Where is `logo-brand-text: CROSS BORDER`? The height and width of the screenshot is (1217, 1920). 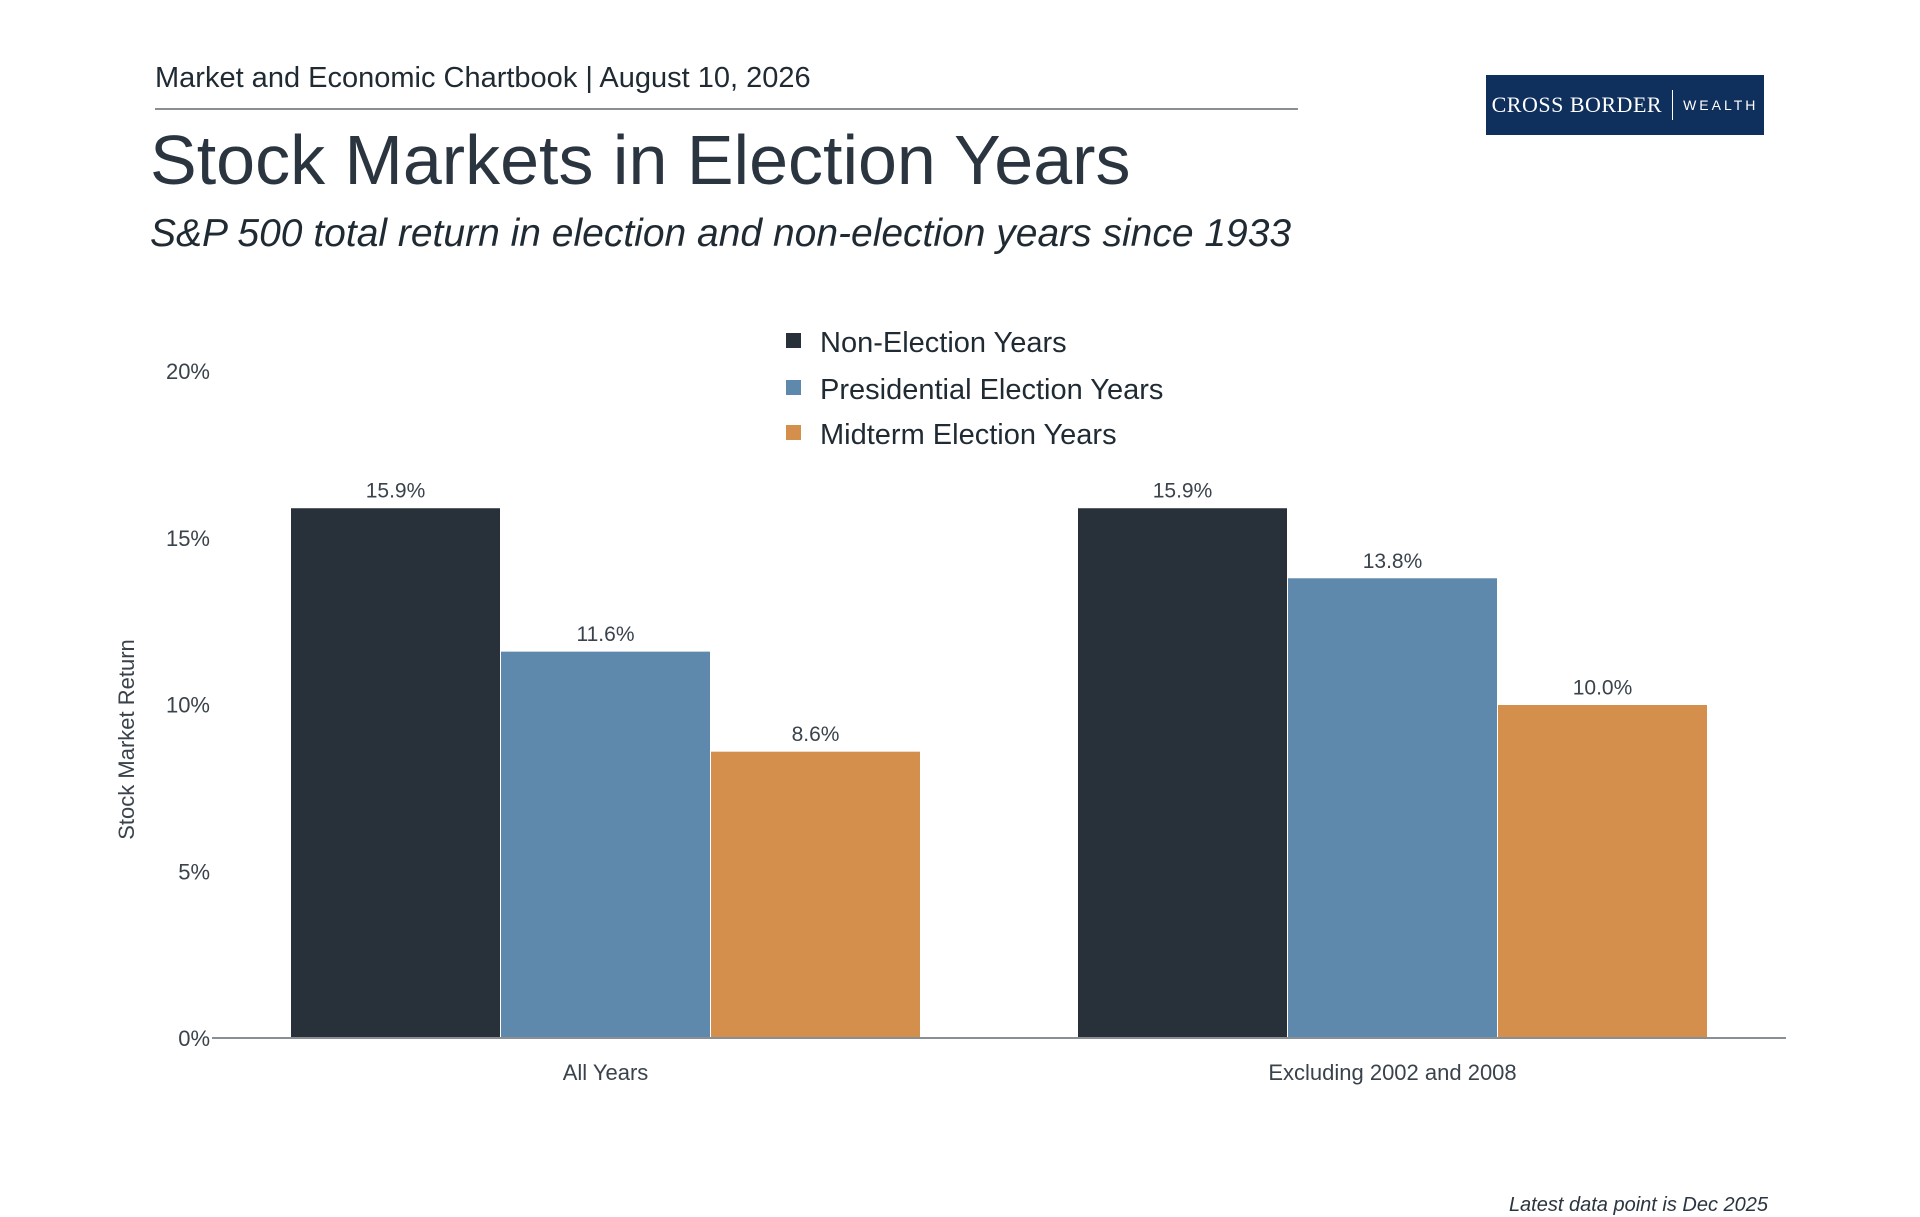 logo-brand-text: CROSS BORDER is located at coordinates (1577, 104).